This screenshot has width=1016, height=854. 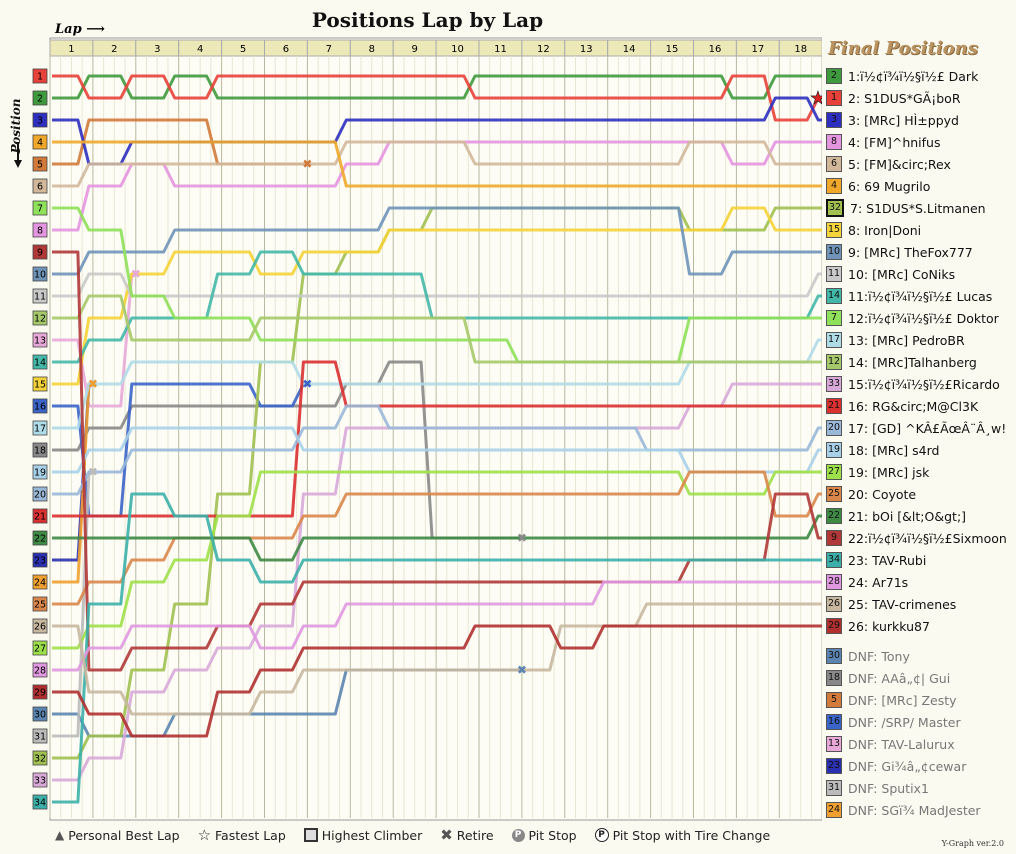 What do you see at coordinates (40, 319) in the screenshot?
I see `start-position-label: 12` at bounding box center [40, 319].